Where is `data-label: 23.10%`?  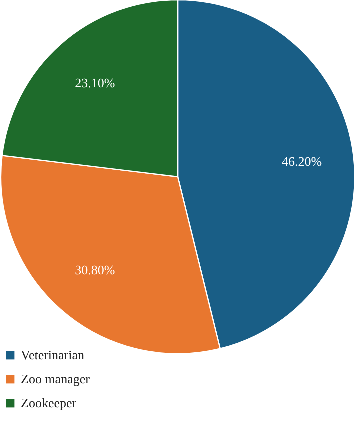 data-label: 23.10% is located at coordinates (95, 82).